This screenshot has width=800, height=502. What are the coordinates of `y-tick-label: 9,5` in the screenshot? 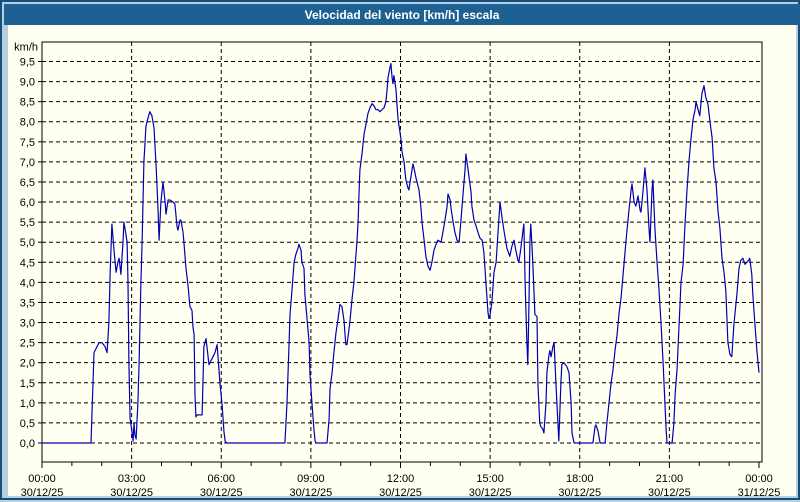 It's located at (27, 63).